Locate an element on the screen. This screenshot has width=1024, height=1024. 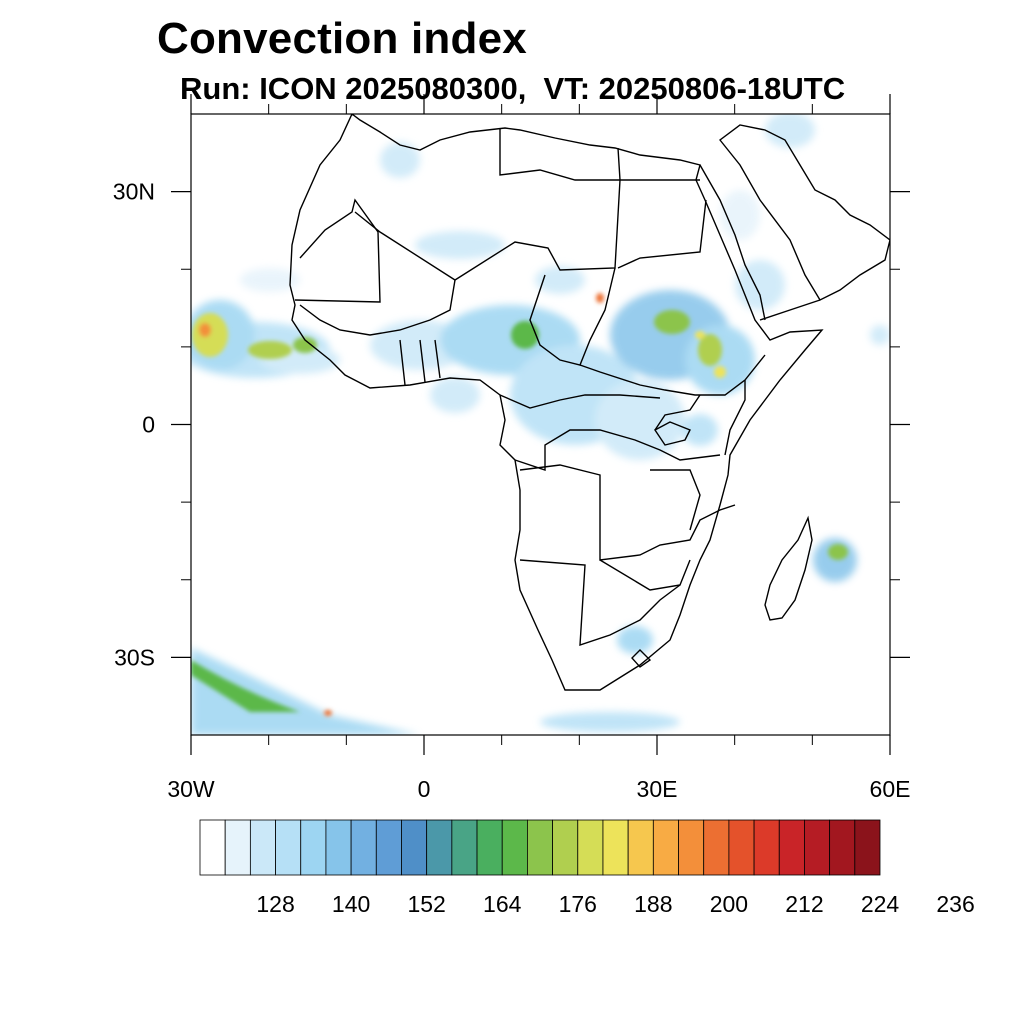
chart-subtitle: Run: ICON 2025080300, VT: 20250806-18UTC is located at coordinates (513, 88).